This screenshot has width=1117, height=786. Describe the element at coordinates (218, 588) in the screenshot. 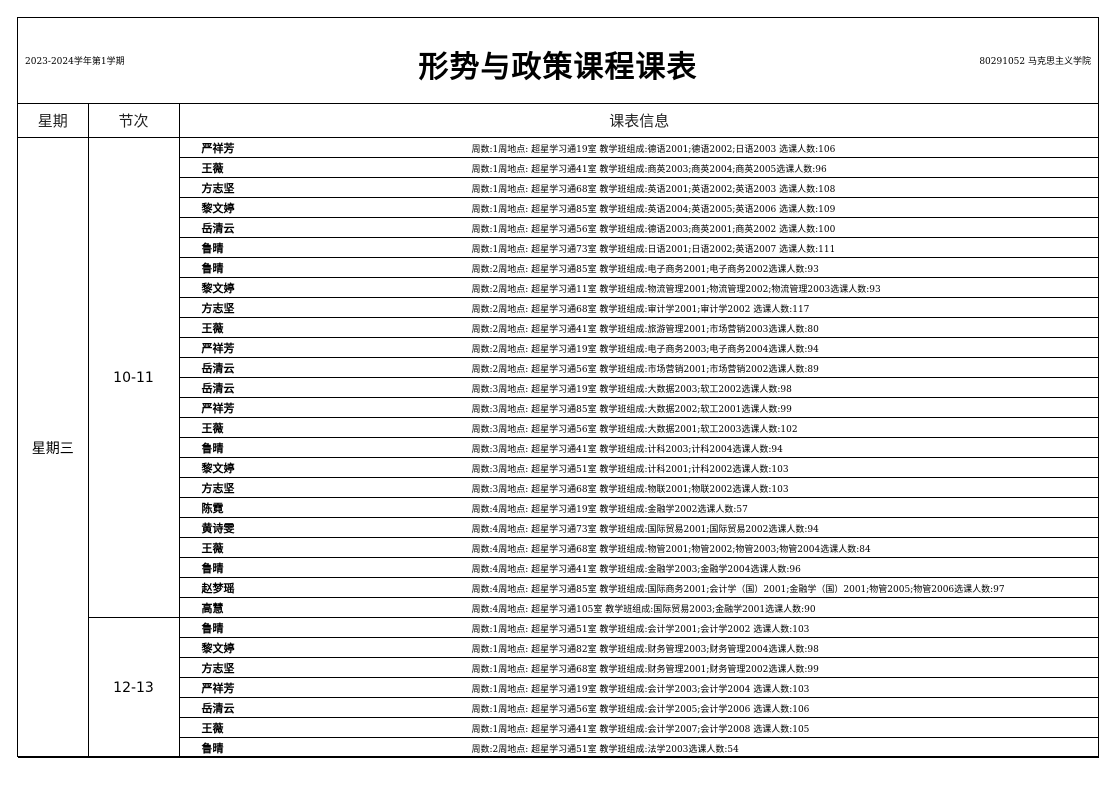

I see `teacher-name: 赵梦瑶` at that location.